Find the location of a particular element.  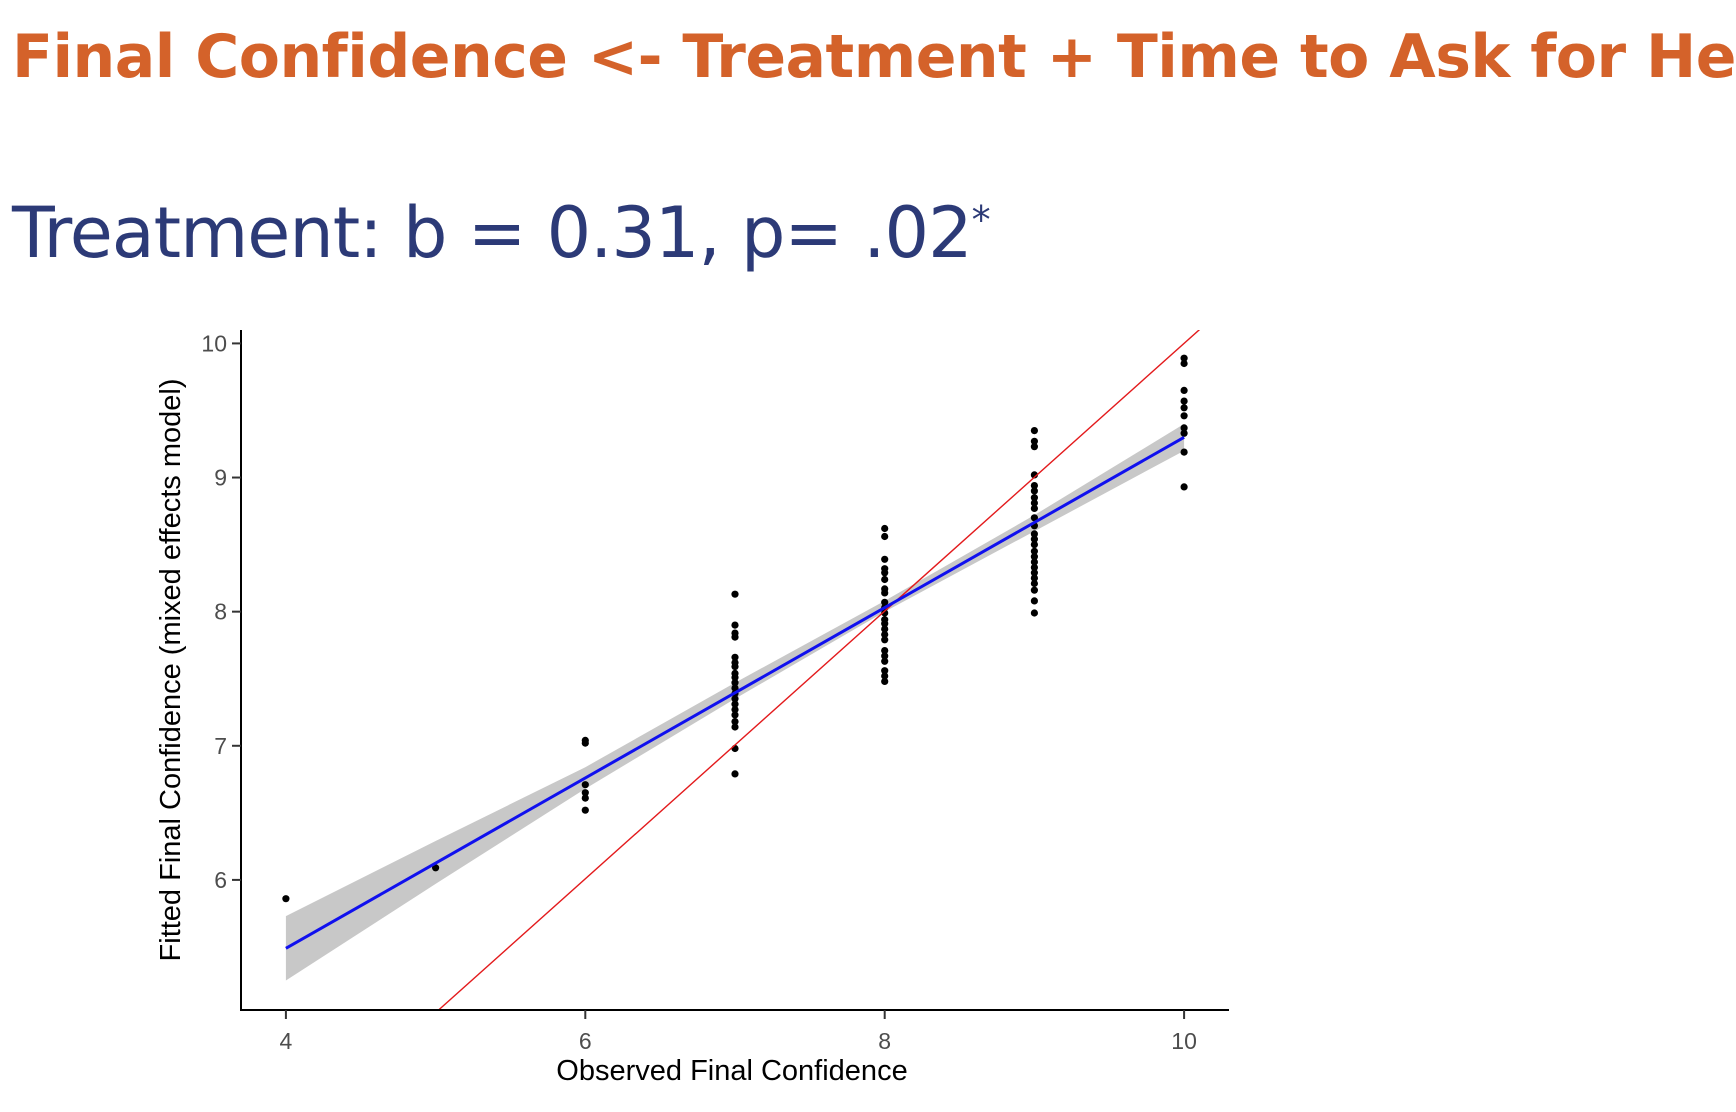

y-tick-label: 9 is located at coordinates (220, 478).